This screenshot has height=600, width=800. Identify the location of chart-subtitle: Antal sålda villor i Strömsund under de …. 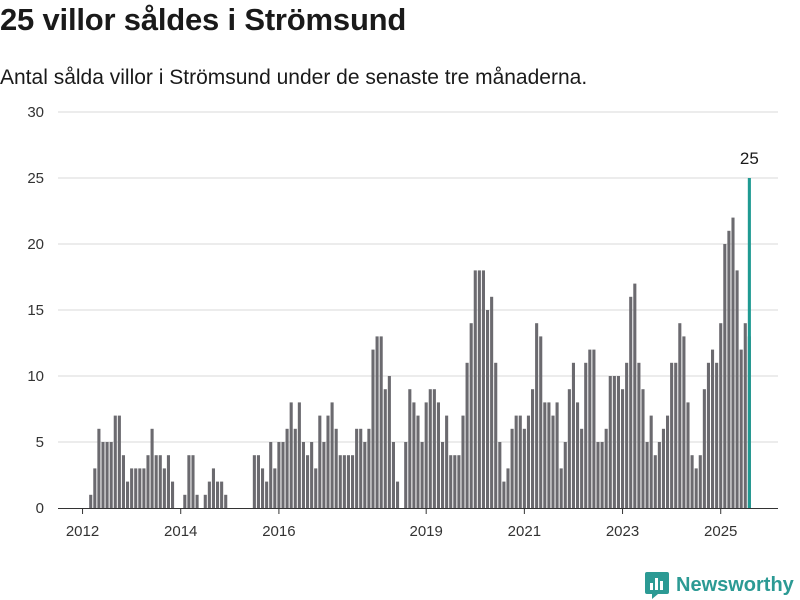
(294, 77).